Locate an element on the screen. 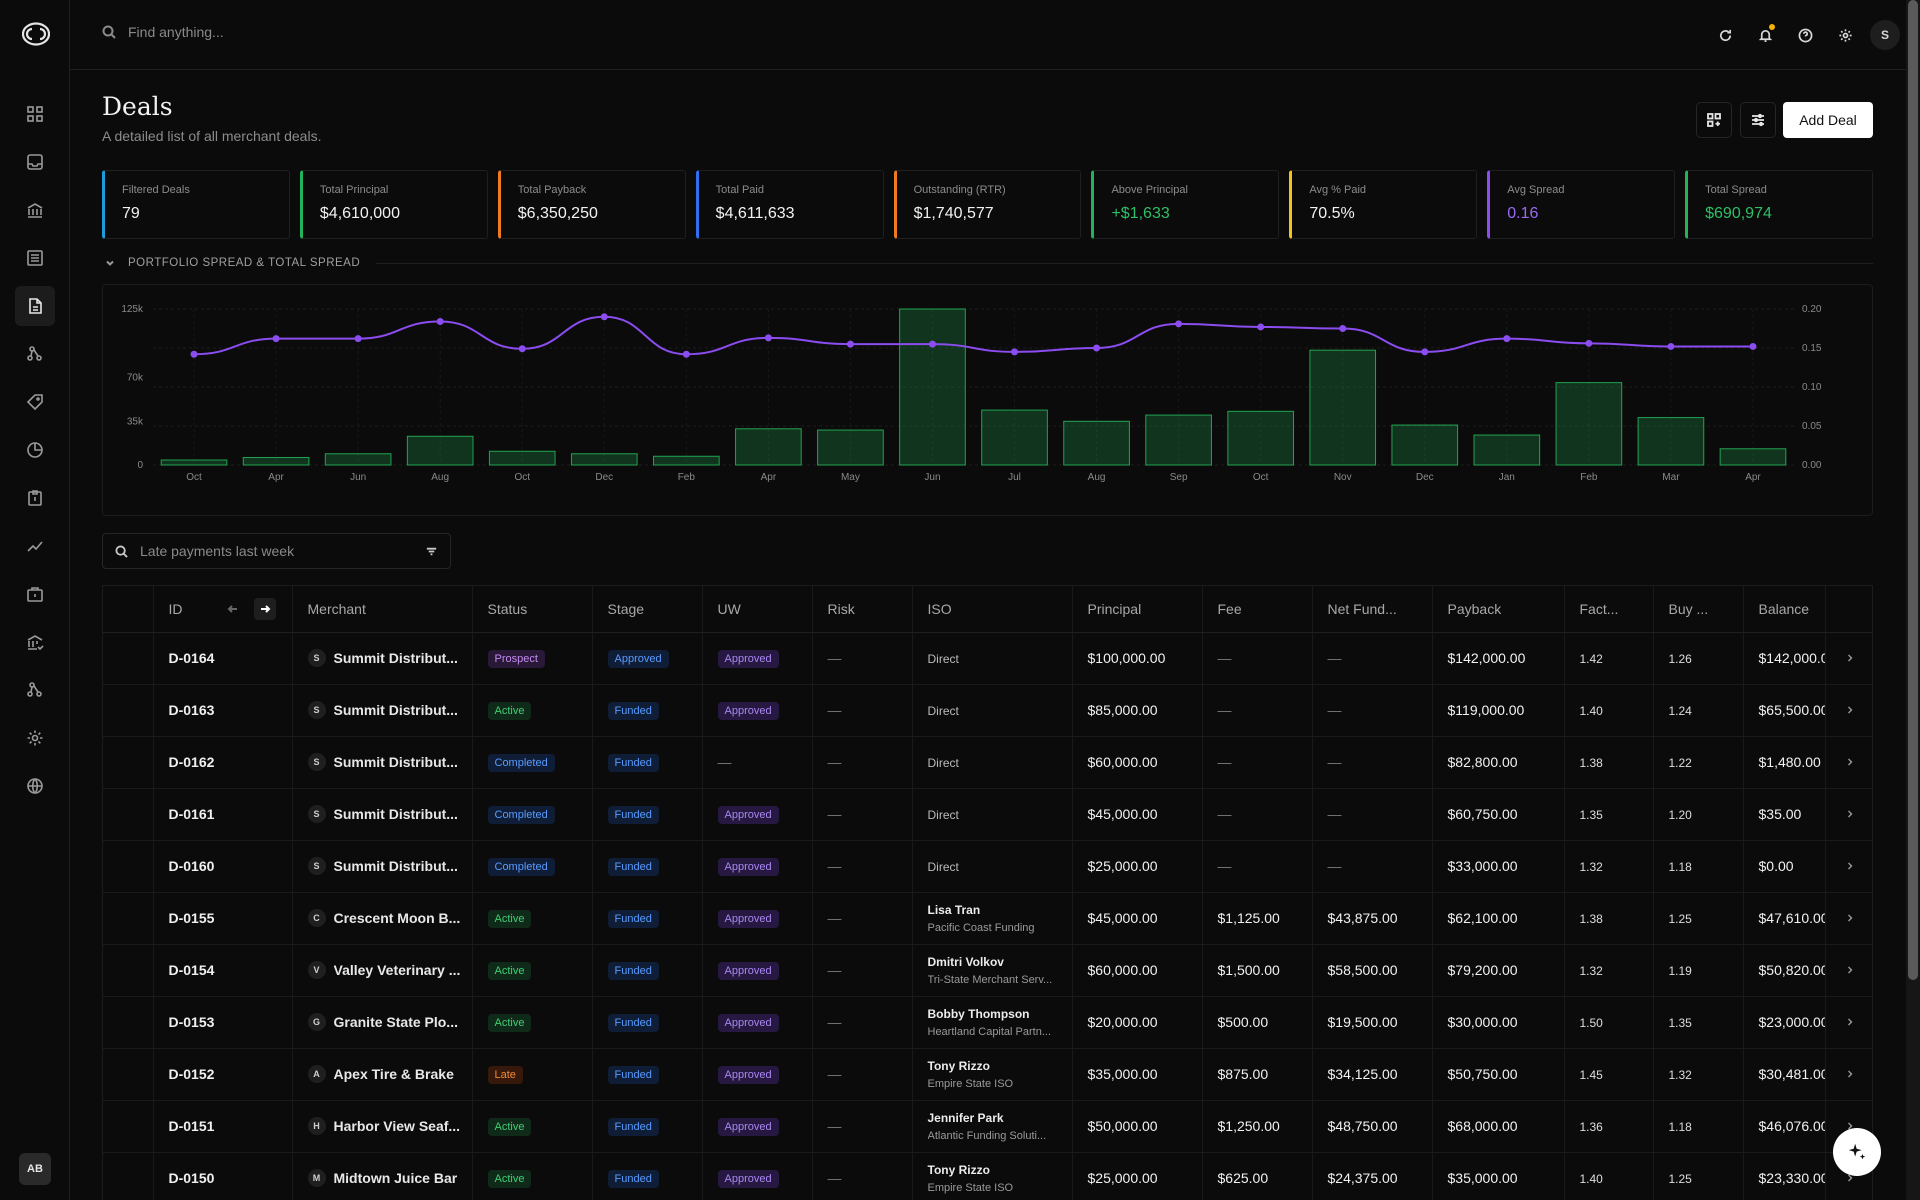 The height and width of the screenshot is (1200, 1920). sidebar-item-inbox is located at coordinates (35, 162).